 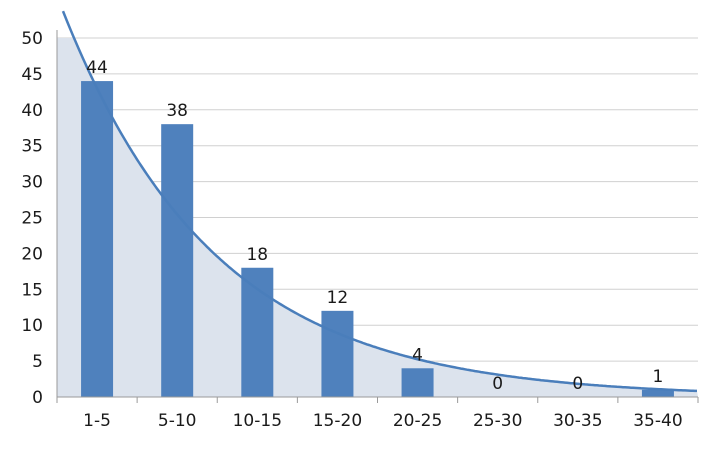 What do you see at coordinates (97, 68) in the screenshot?
I see `data-label: 44` at bounding box center [97, 68].